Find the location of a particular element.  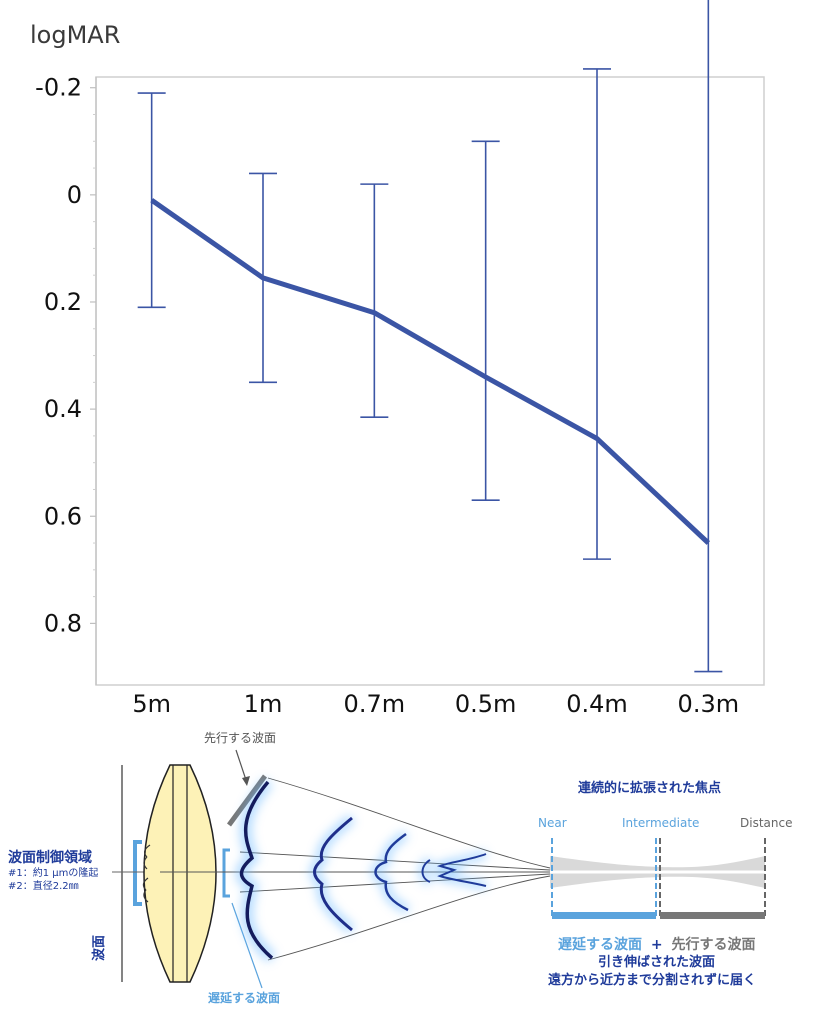

y-axis-unit-label: logMAR is located at coordinates (75, 35).